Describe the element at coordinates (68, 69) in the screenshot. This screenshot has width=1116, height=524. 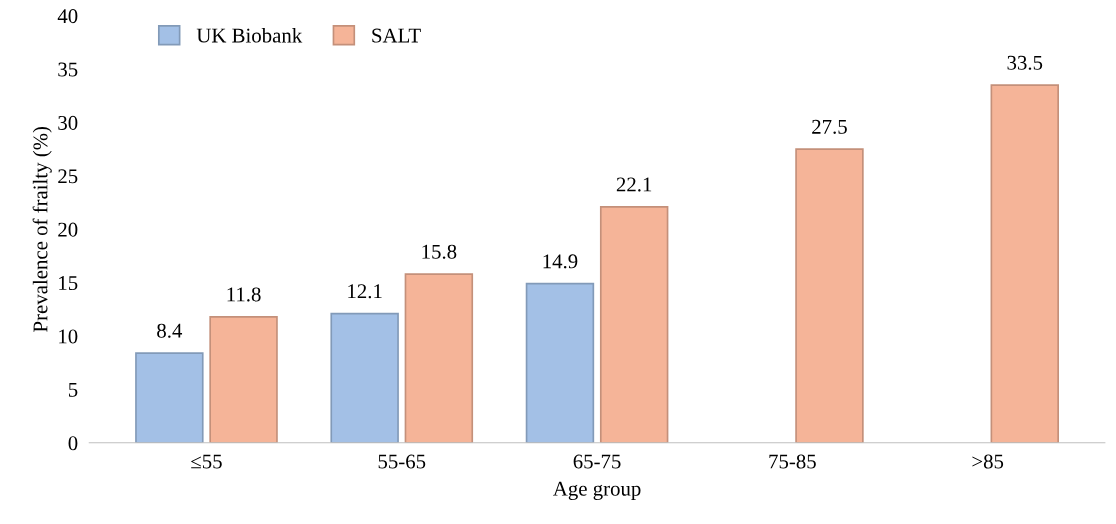
I see `y-tick-label: 35` at that location.